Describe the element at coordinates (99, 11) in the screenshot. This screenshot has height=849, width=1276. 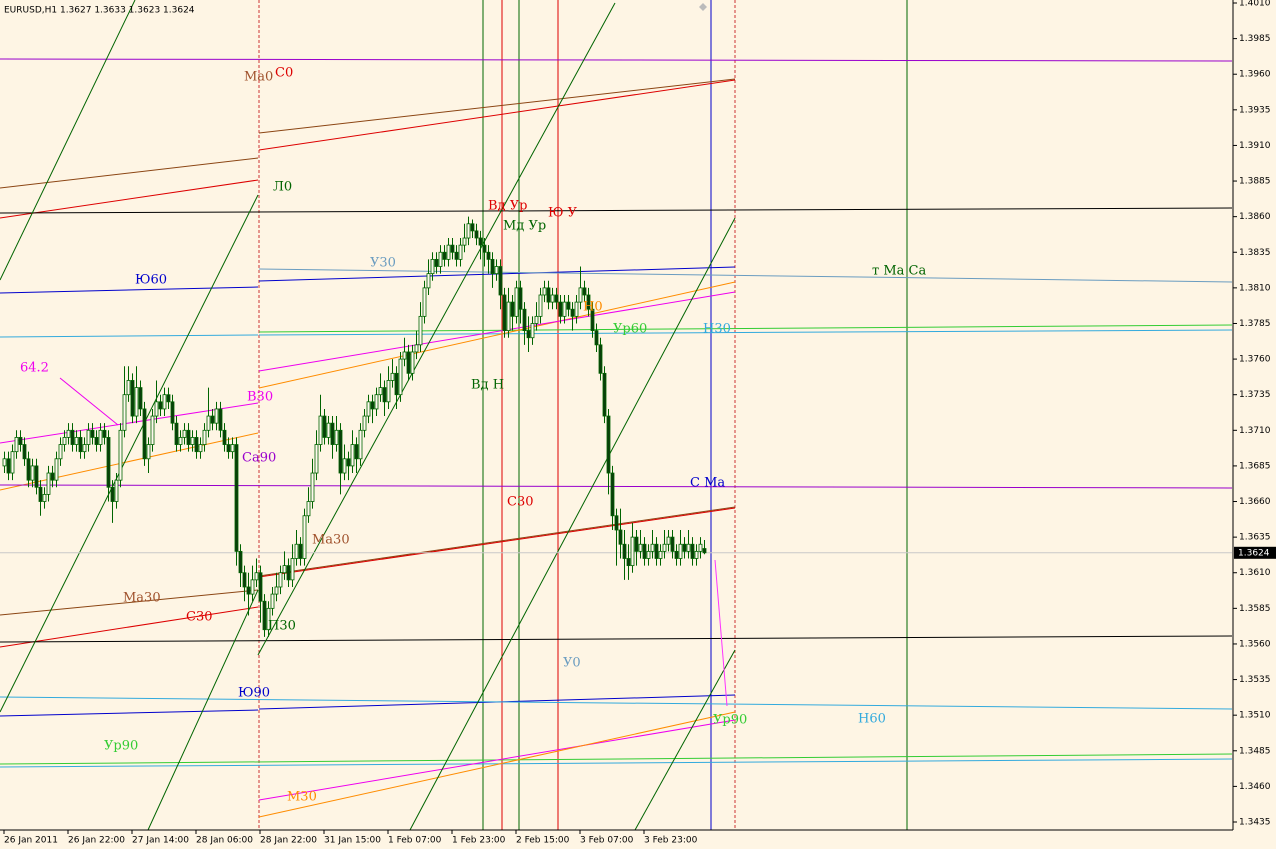
I see `chart-title: EURUSD,H1 1.3627 1.3633 1.3623 1.3624` at that location.